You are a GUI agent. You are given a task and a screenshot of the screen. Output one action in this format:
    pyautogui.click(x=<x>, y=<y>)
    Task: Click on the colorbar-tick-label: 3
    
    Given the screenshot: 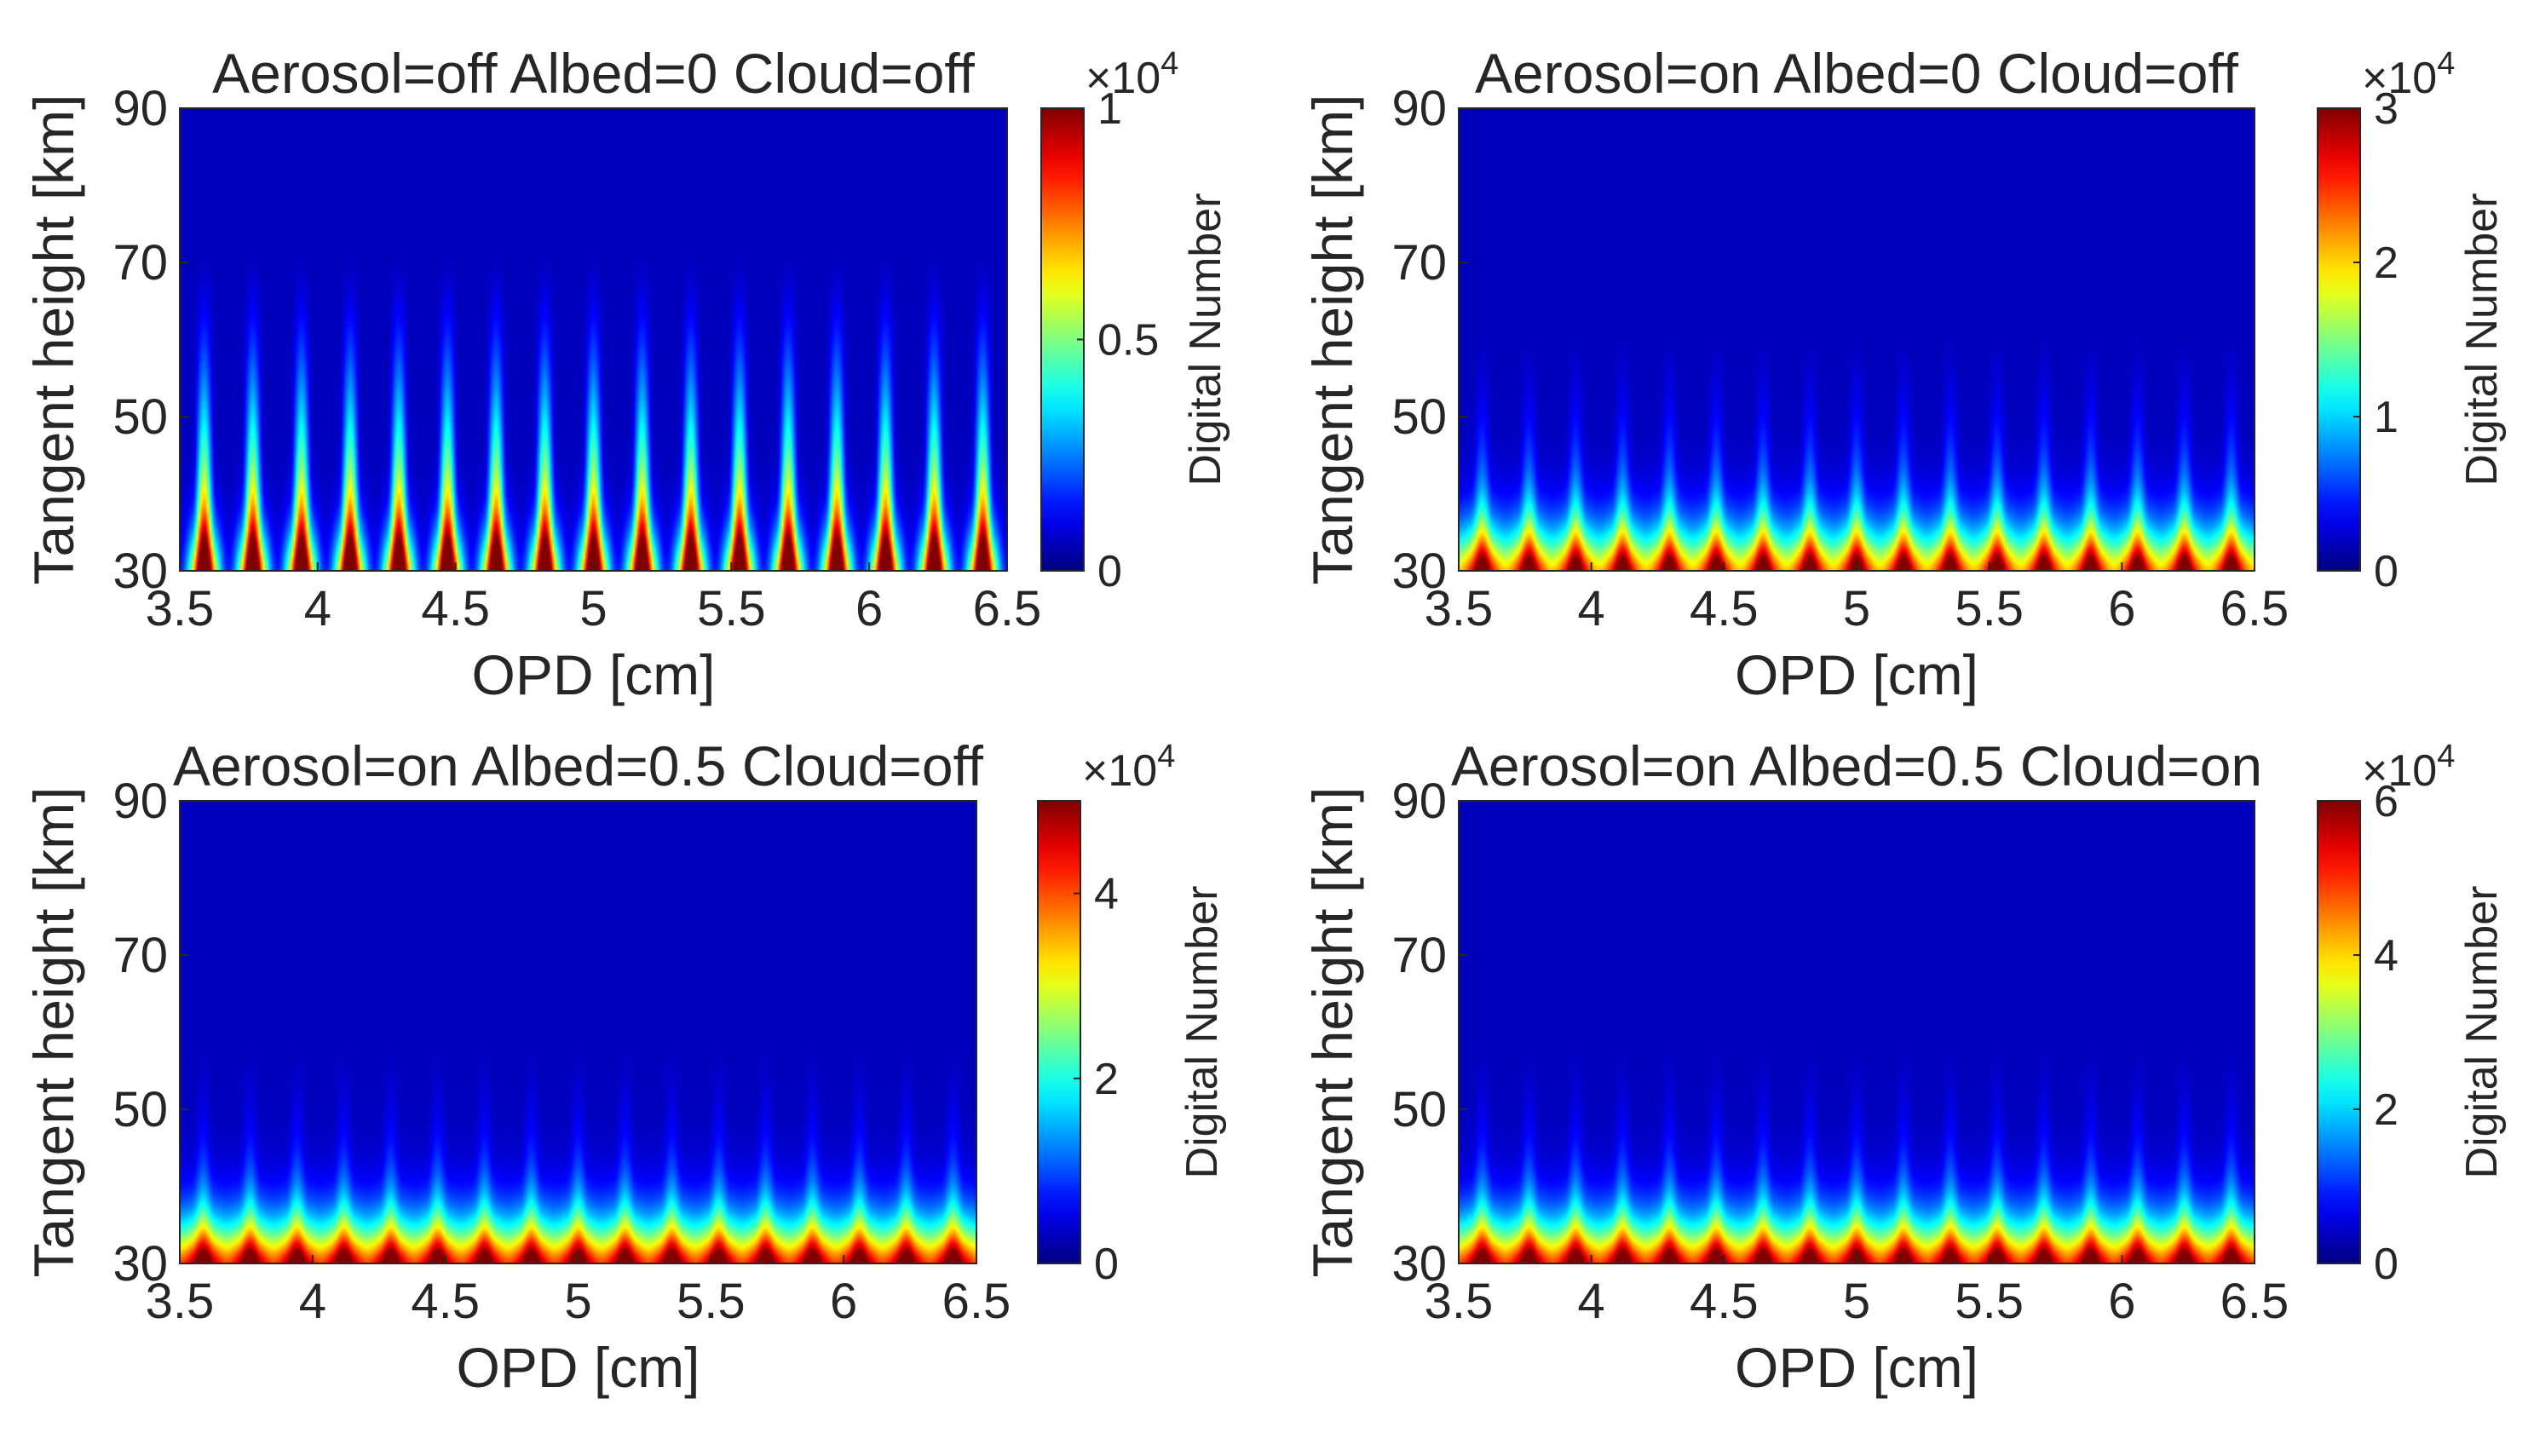 What is the action you would take?
    pyautogui.click(x=2386, y=109)
    